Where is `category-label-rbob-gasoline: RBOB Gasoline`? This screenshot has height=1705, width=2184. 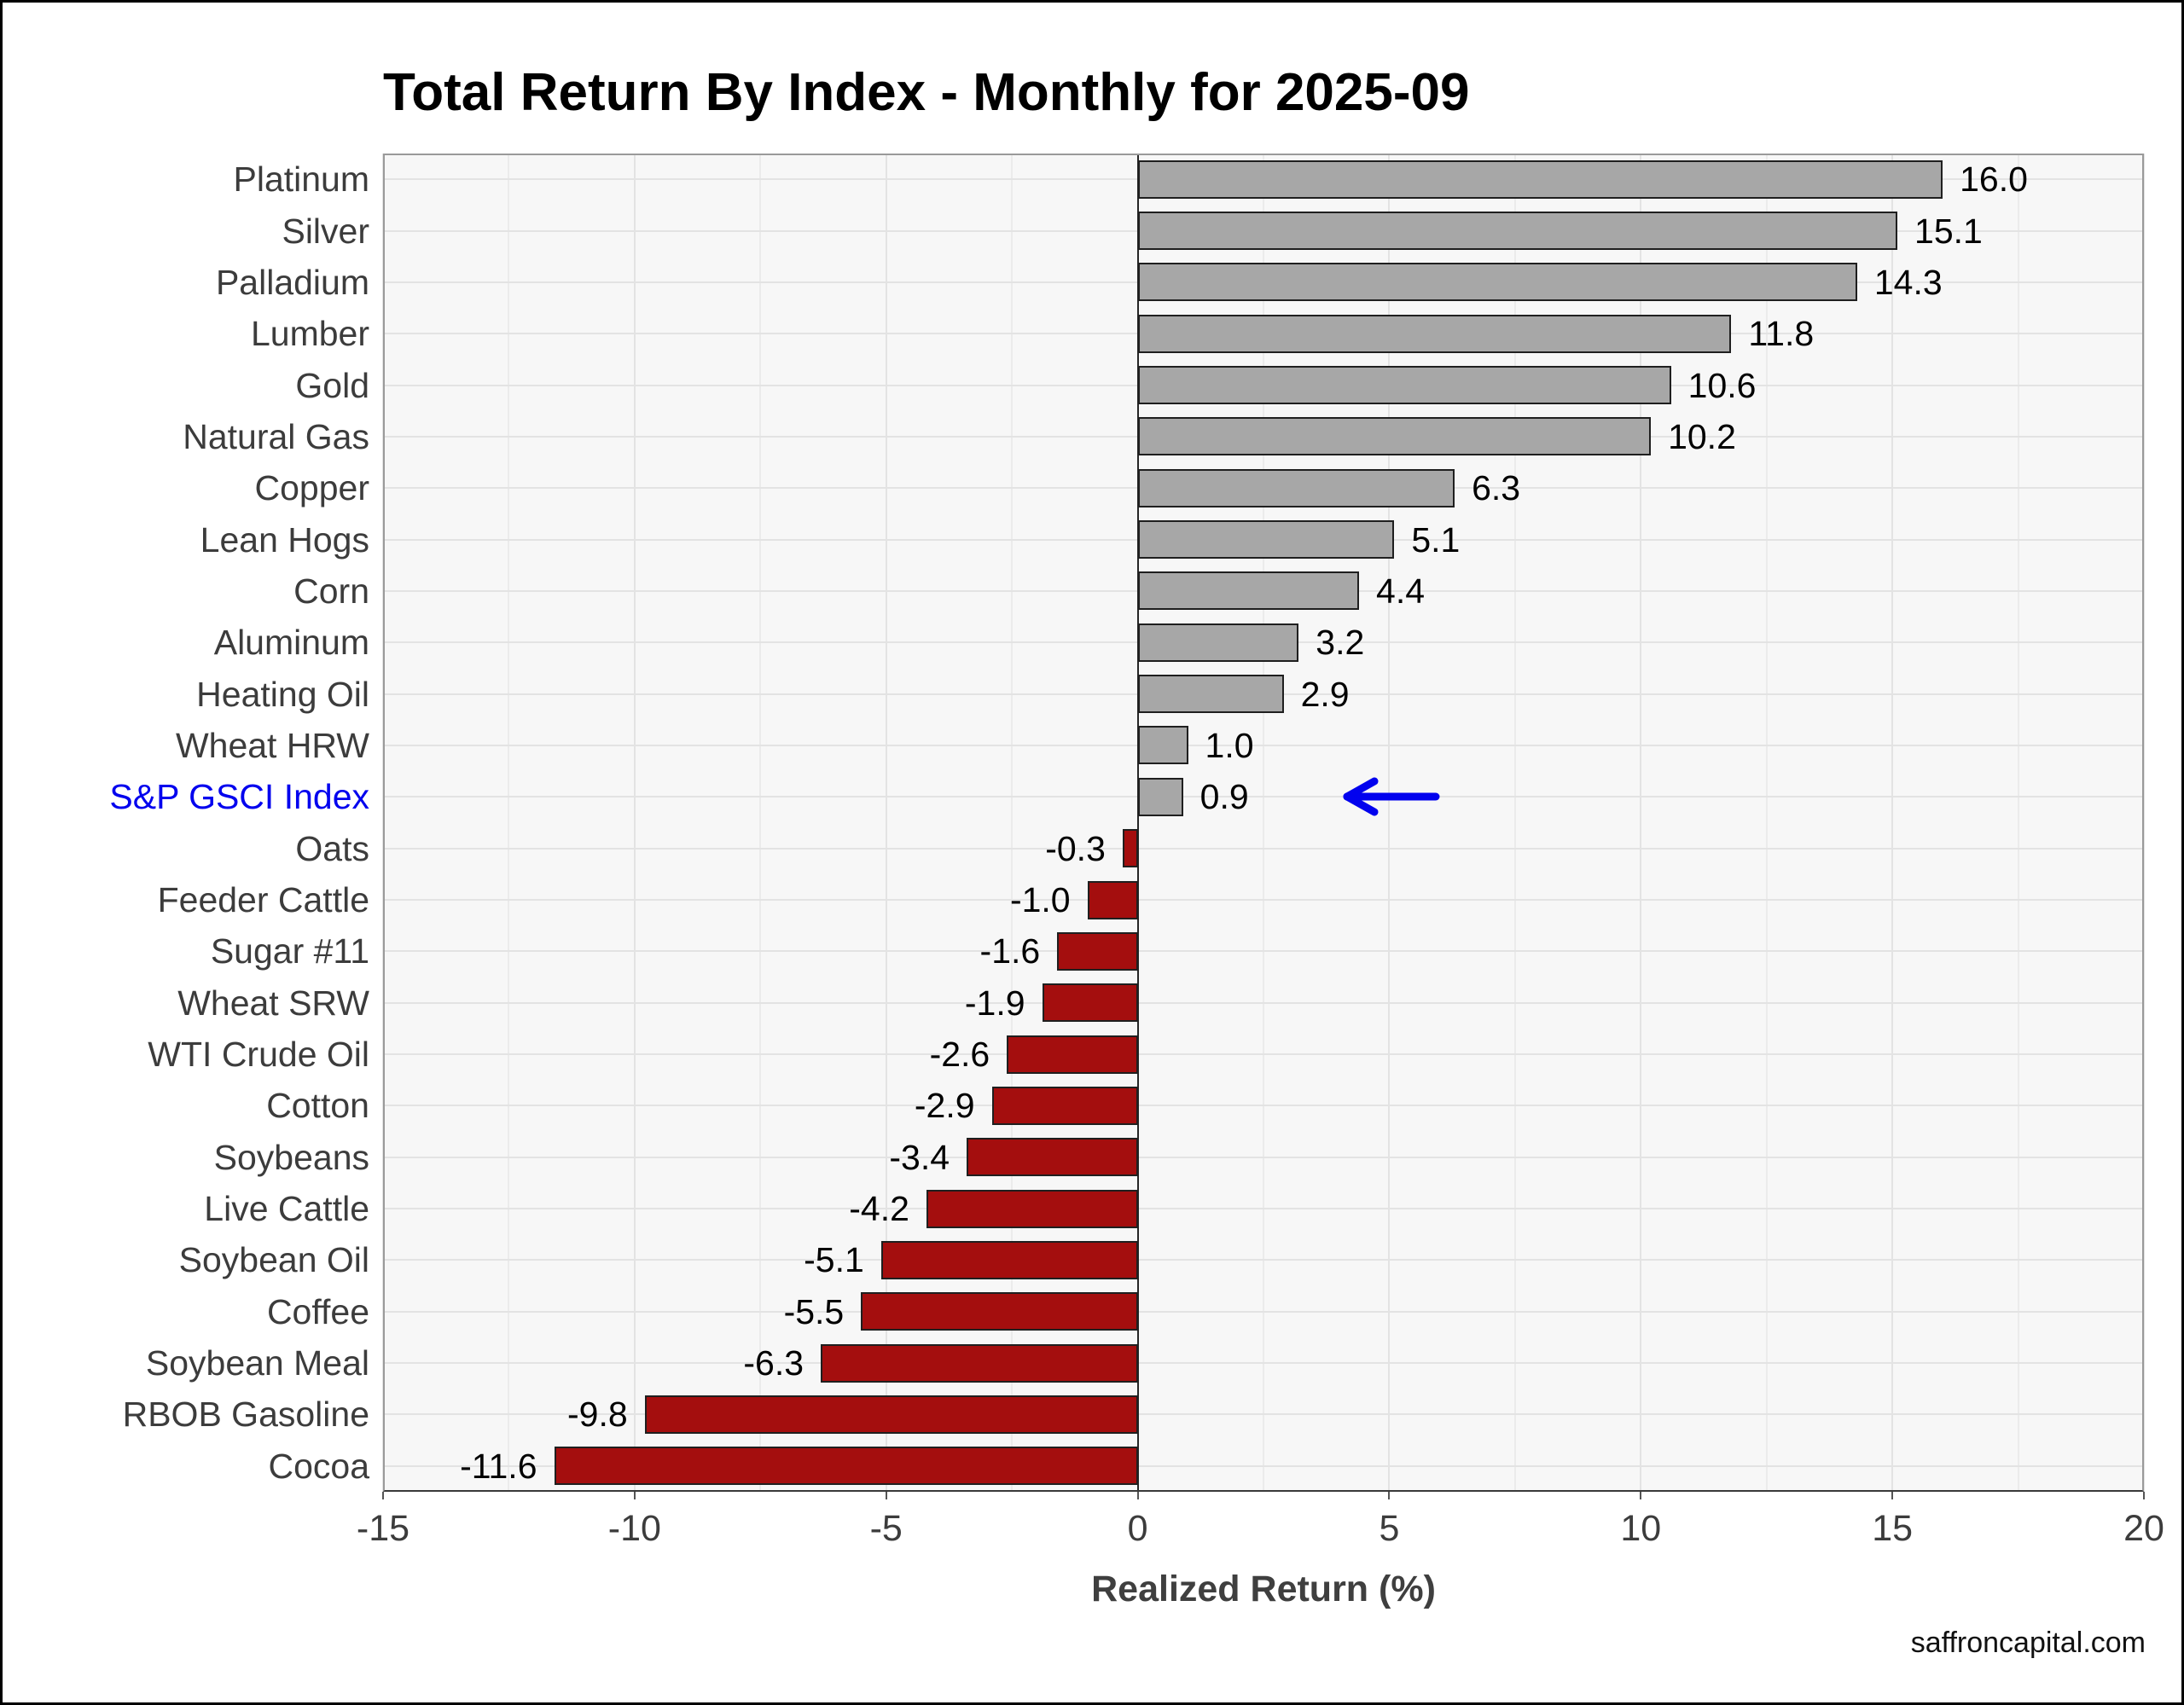
category-label-rbob-gasoline: RBOB Gasoline is located at coordinates (245, 1415).